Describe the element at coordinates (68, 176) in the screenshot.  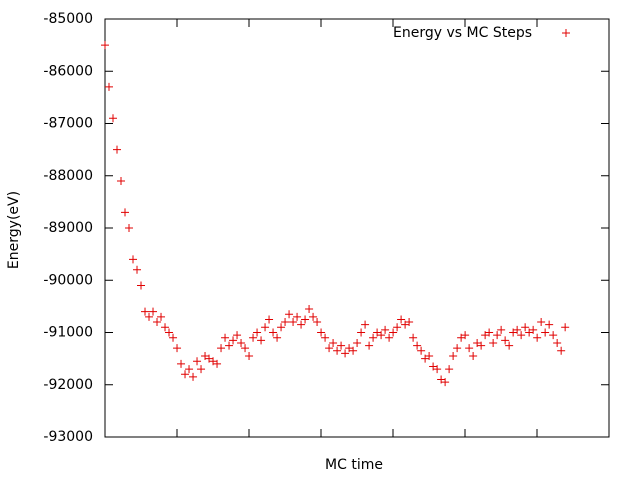
I see `y-tick-label: -88000` at that location.